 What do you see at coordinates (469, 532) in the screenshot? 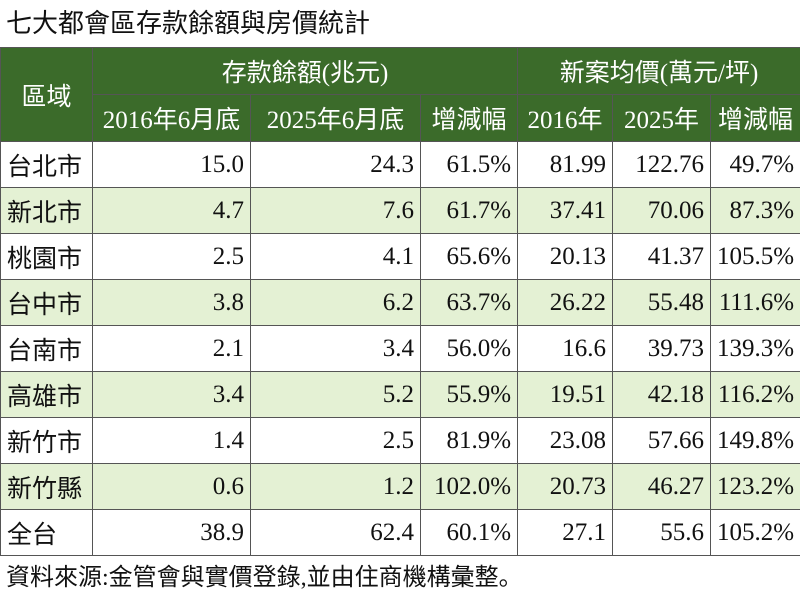
I see `value-cell: 60.1%` at bounding box center [469, 532].